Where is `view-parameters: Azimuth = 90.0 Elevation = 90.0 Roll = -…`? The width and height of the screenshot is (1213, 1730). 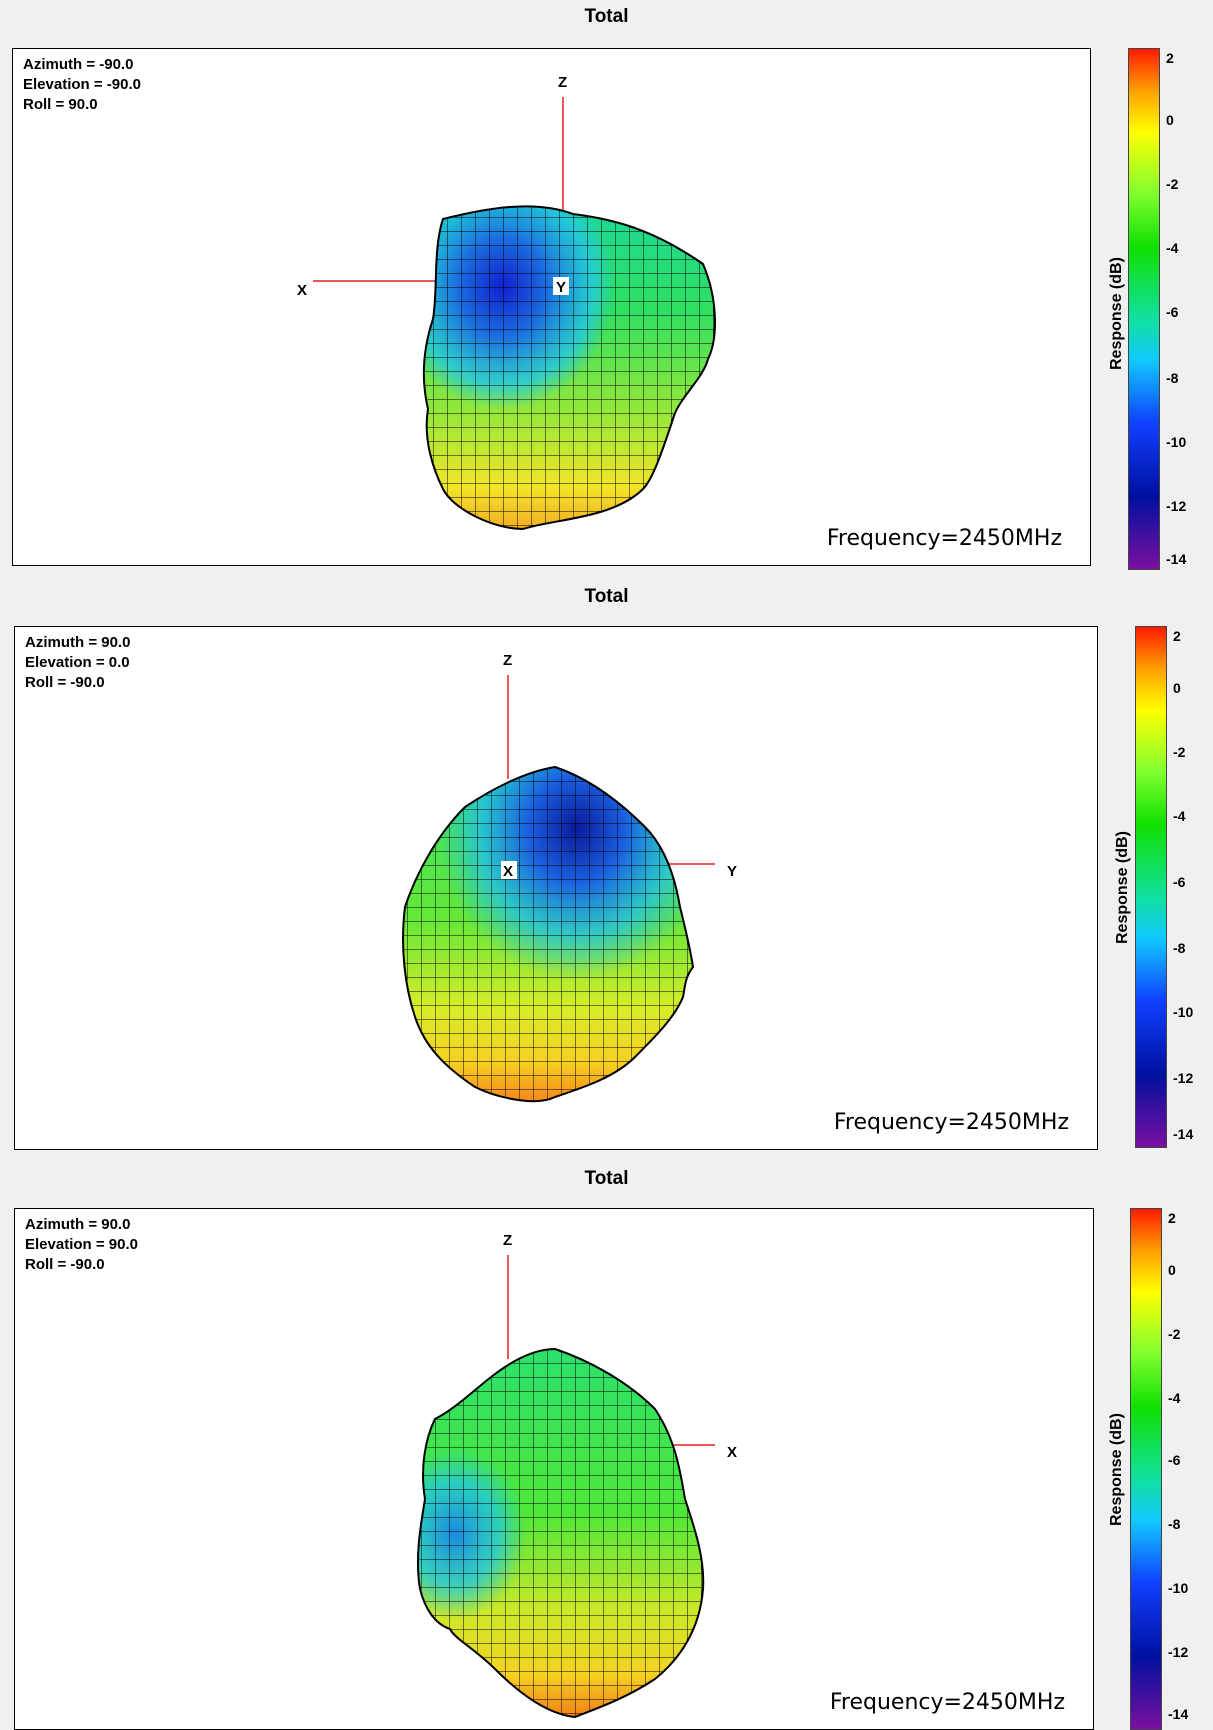
view-parameters: Azimuth = 90.0 Elevation = 90.0 Roll = -… is located at coordinates (81, 1245).